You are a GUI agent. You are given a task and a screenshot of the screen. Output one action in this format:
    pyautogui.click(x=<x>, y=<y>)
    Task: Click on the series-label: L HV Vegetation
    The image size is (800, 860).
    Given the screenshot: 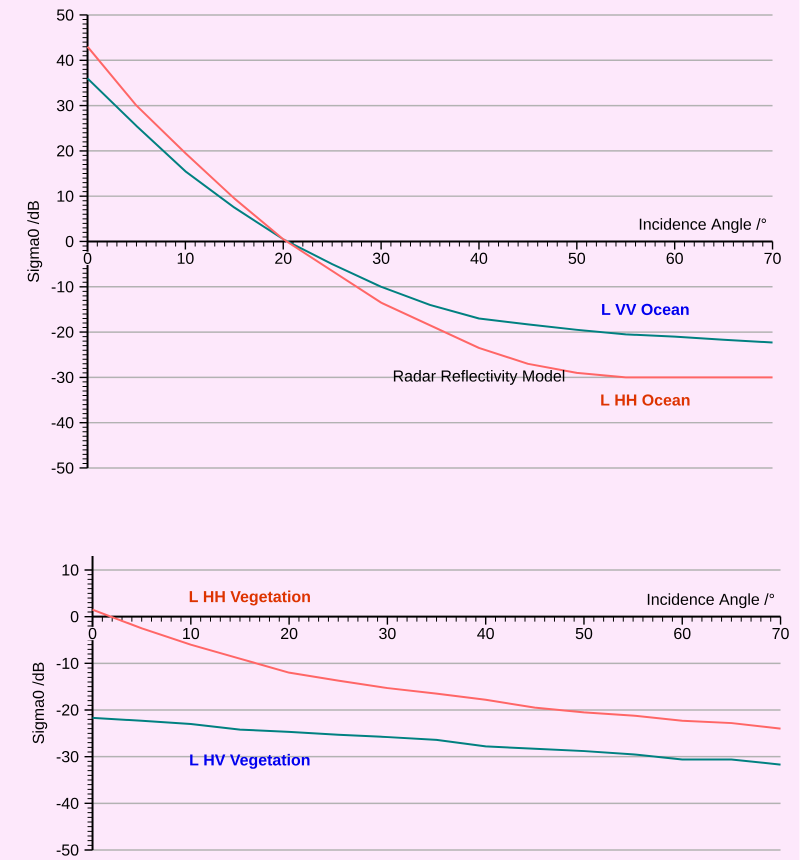 What is the action you would take?
    pyautogui.click(x=250, y=761)
    